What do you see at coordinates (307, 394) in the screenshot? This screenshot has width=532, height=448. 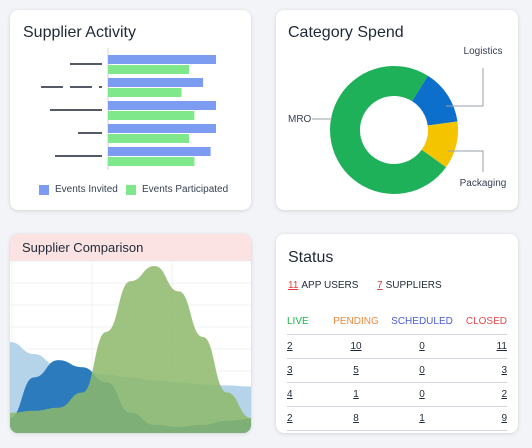 I see `cell-live: 4` at bounding box center [307, 394].